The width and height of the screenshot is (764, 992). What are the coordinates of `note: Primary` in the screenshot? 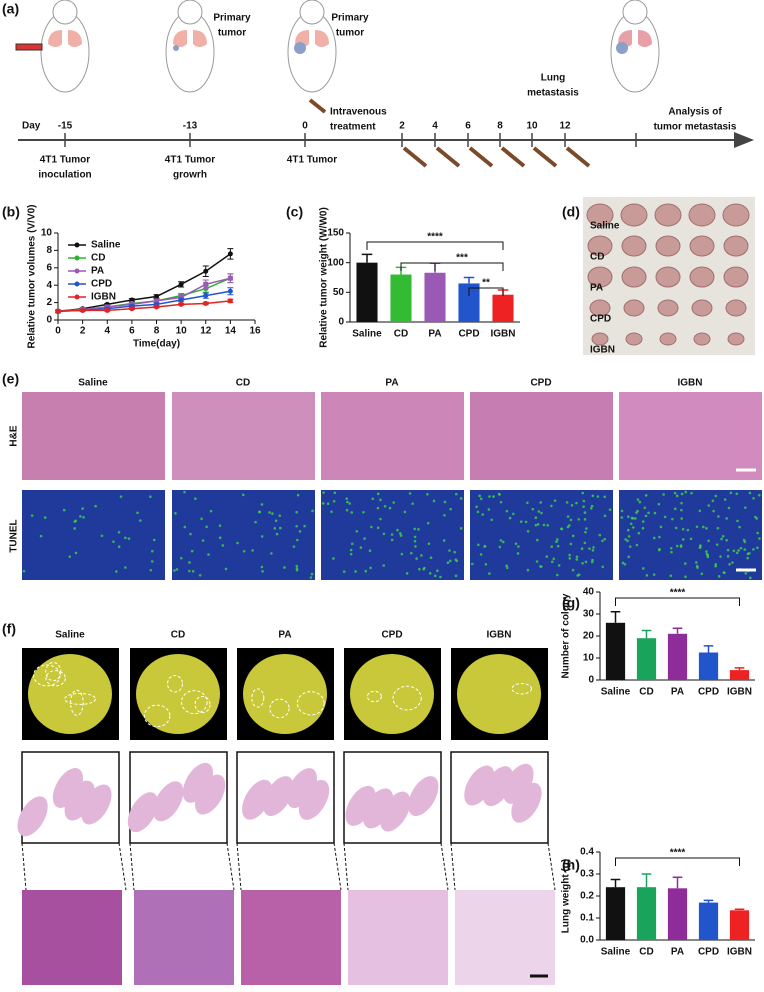 It's located at (232, 18).